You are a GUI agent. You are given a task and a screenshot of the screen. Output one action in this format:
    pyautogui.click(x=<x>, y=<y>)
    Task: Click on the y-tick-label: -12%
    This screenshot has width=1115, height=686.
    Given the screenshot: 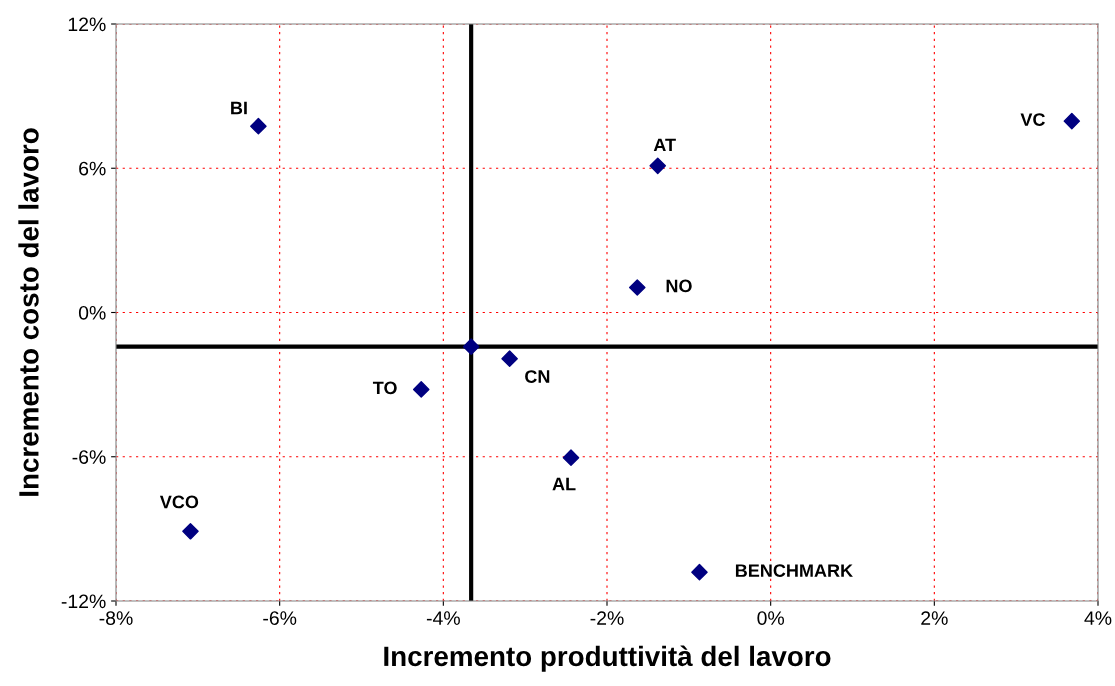 What is the action you would take?
    pyautogui.click(x=83, y=601)
    